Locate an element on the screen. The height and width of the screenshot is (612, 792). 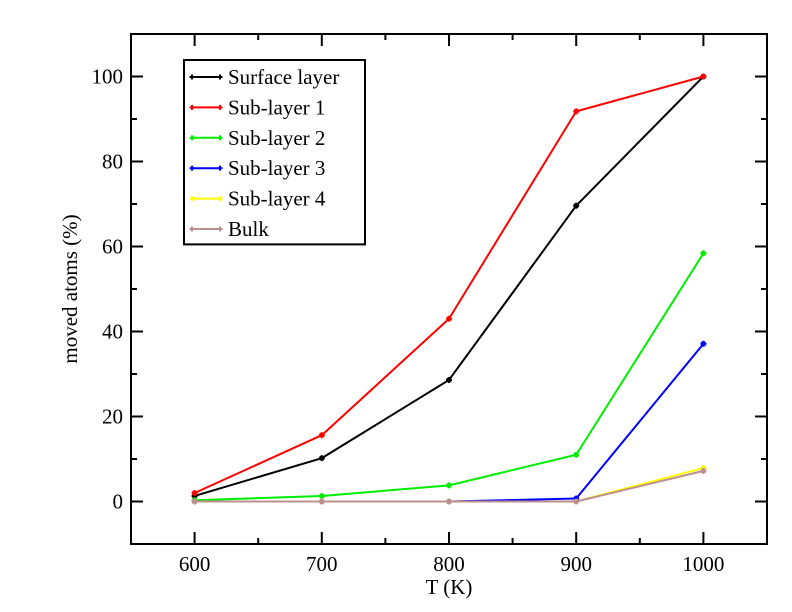
x-tick-label: 900 is located at coordinates (576, 564).